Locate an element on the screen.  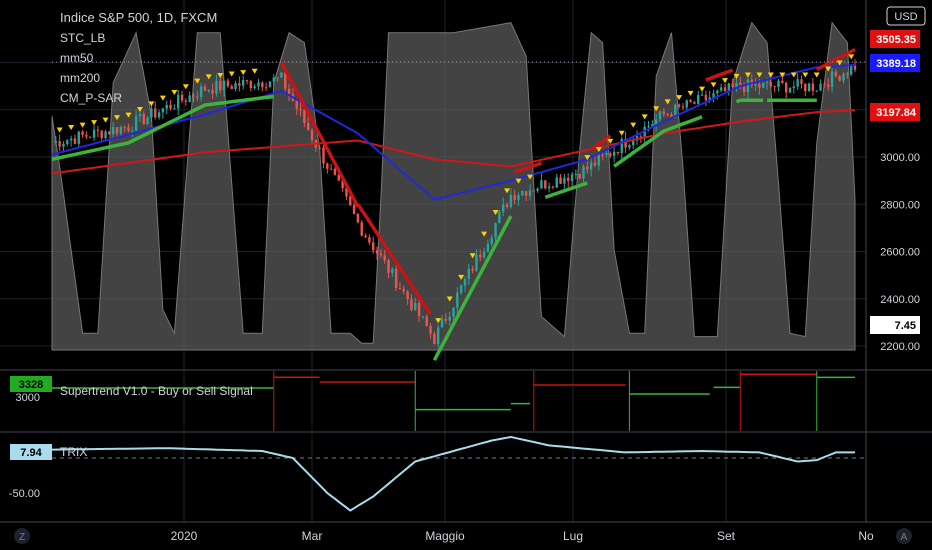
auto-scale-button is located at coordinates (904, 536).